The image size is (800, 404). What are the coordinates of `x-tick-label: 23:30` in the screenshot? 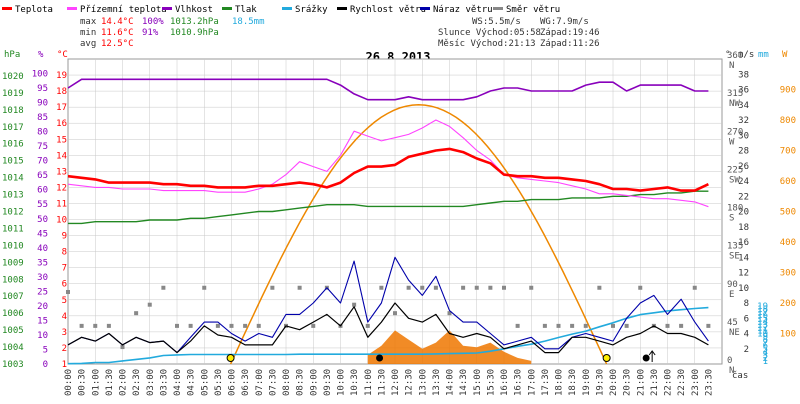 It's located at (709, 382).